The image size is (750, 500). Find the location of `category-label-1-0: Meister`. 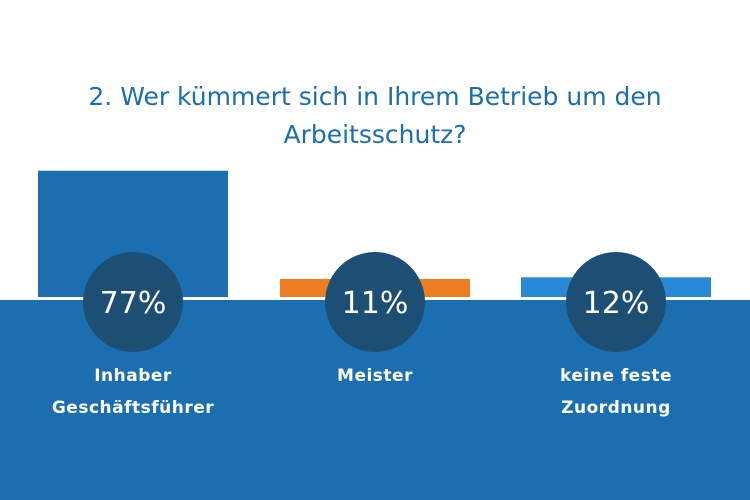

category-label-1-0: Meister is located at coordinates (375, 376).